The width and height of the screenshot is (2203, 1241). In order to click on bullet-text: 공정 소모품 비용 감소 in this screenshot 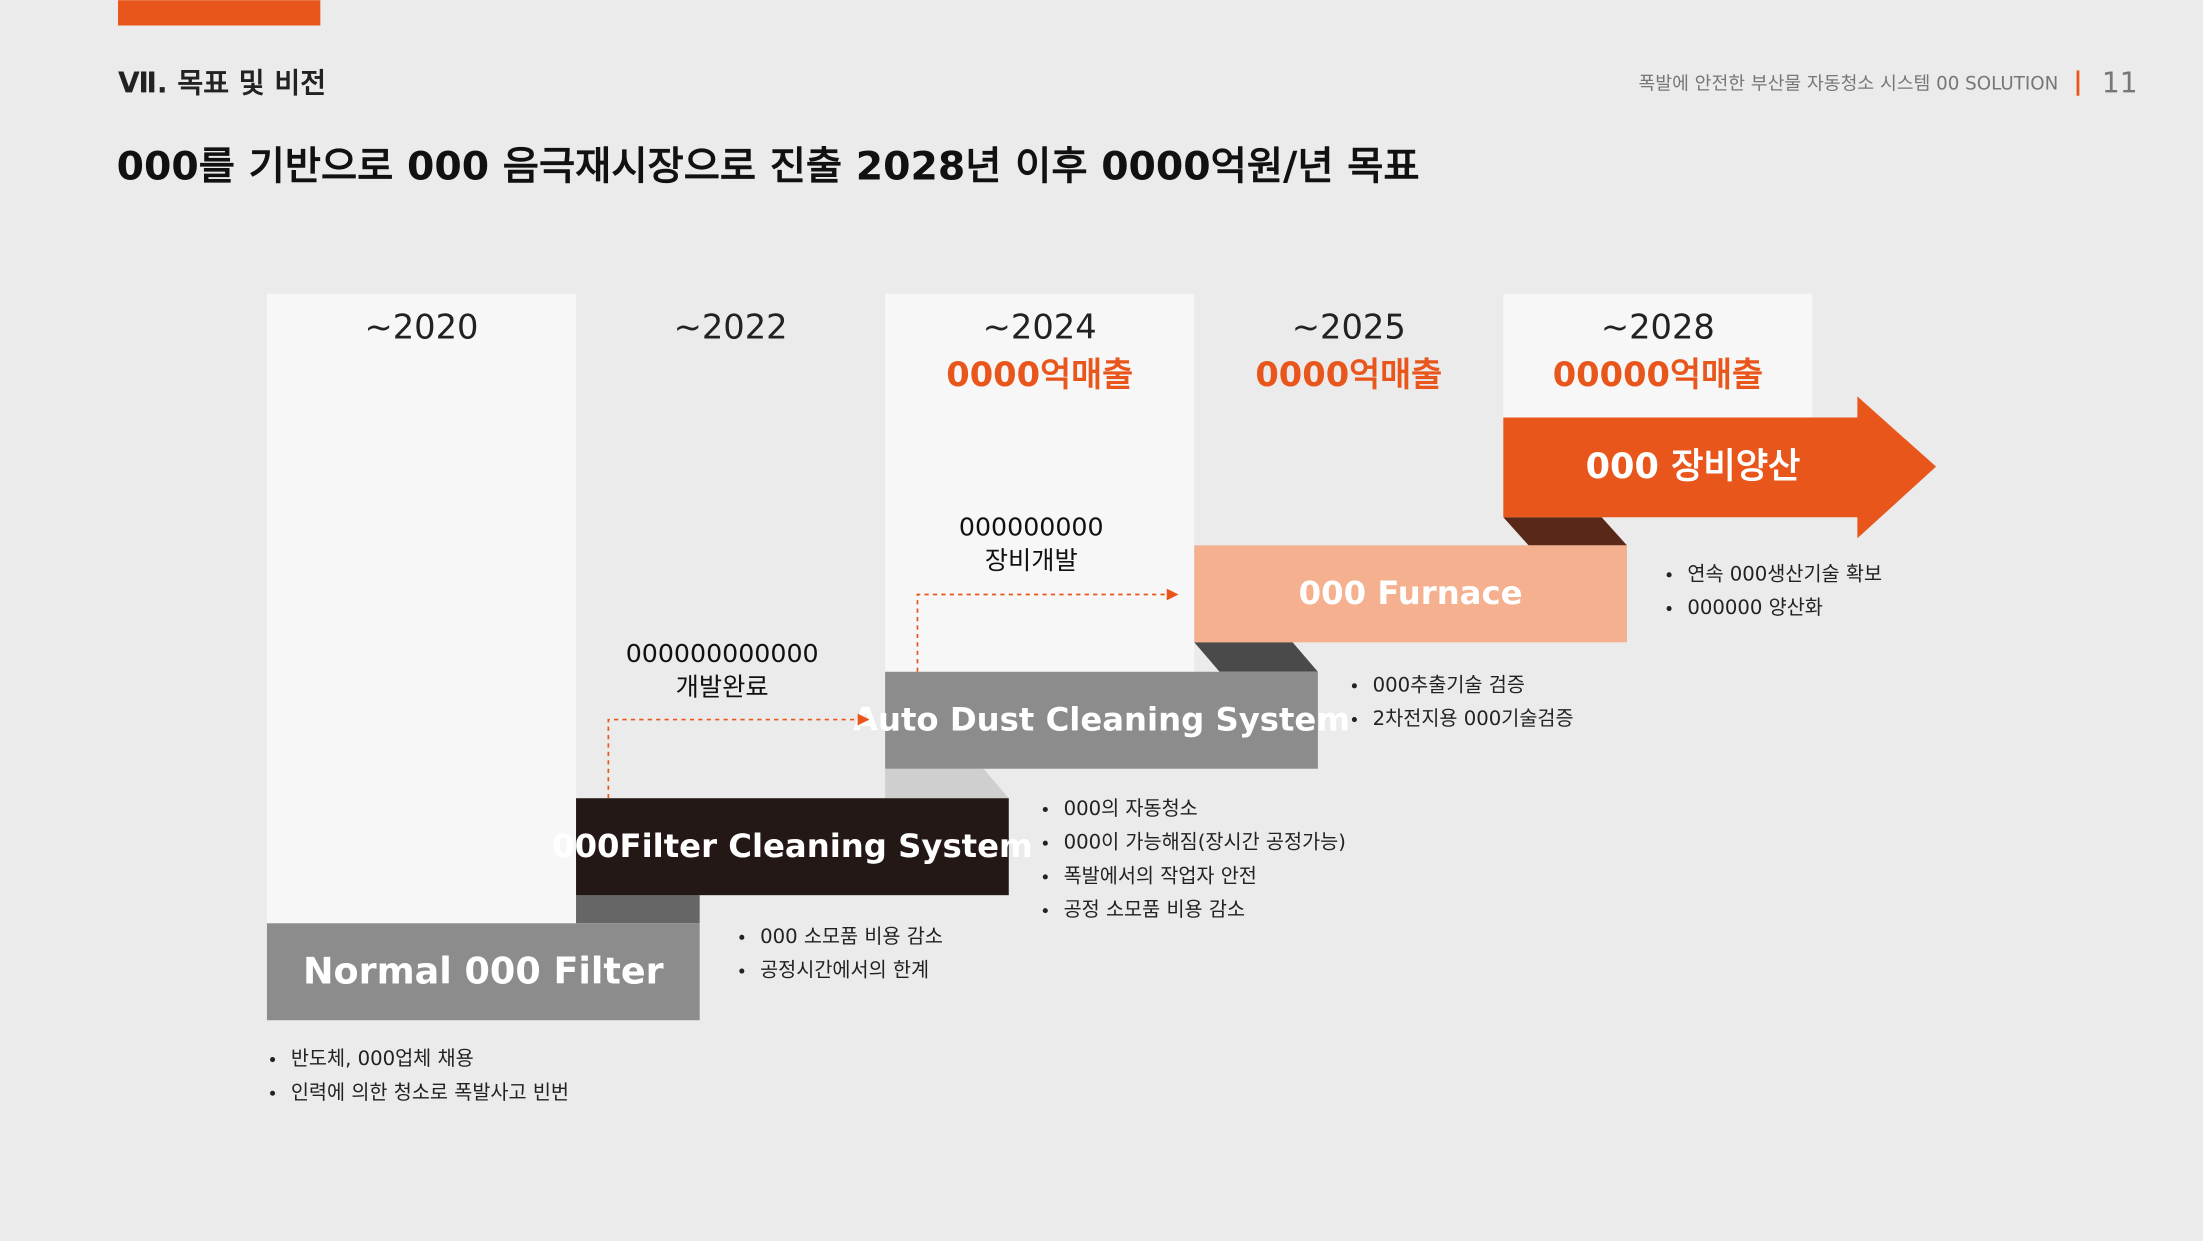, I will do `click(1155, 909)`.